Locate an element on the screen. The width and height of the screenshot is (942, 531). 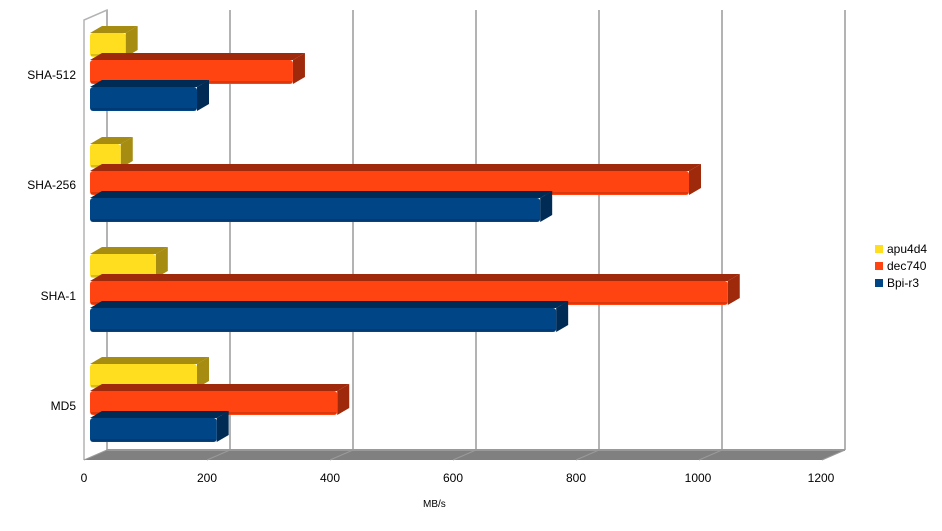
legend-item-bpi-r3: Bpi-r3 is located at coordinates (901, 282).